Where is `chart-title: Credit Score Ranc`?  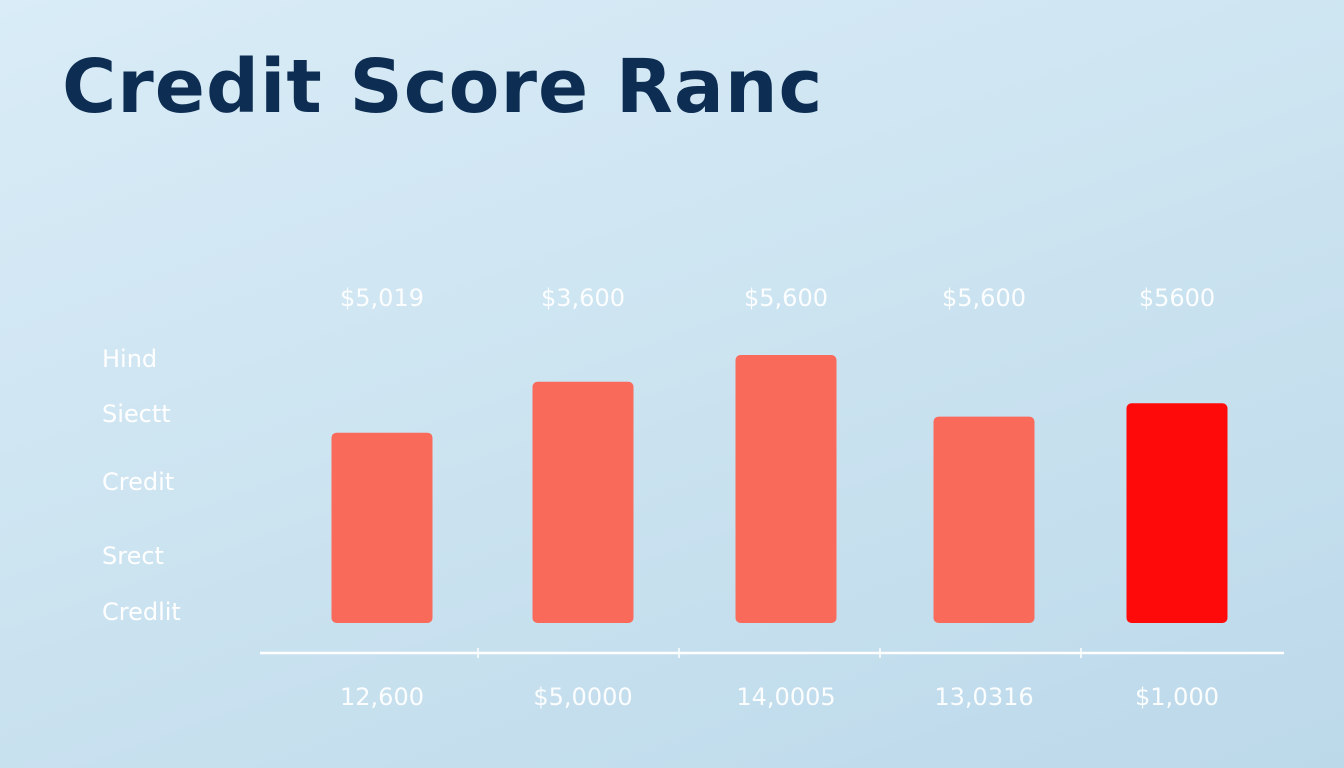
chart-title: Credit Score Ranc is located at coordinates (443, 87).